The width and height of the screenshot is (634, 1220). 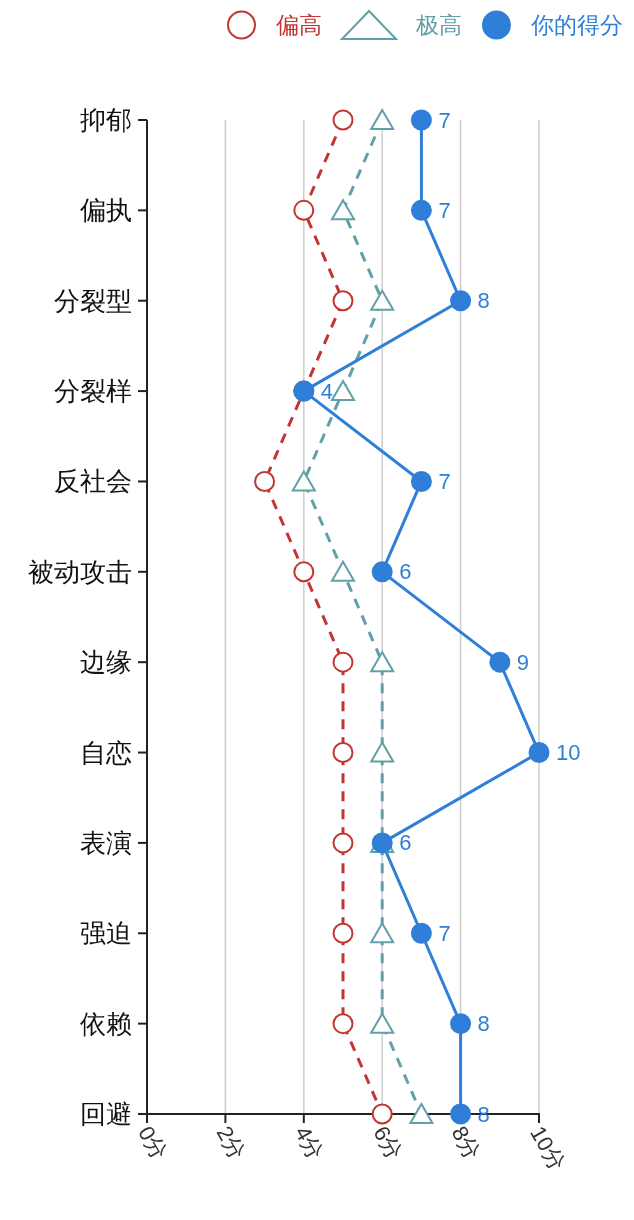 I want to click on y-tick-label: 分裂样, so click(x=93, y=391).